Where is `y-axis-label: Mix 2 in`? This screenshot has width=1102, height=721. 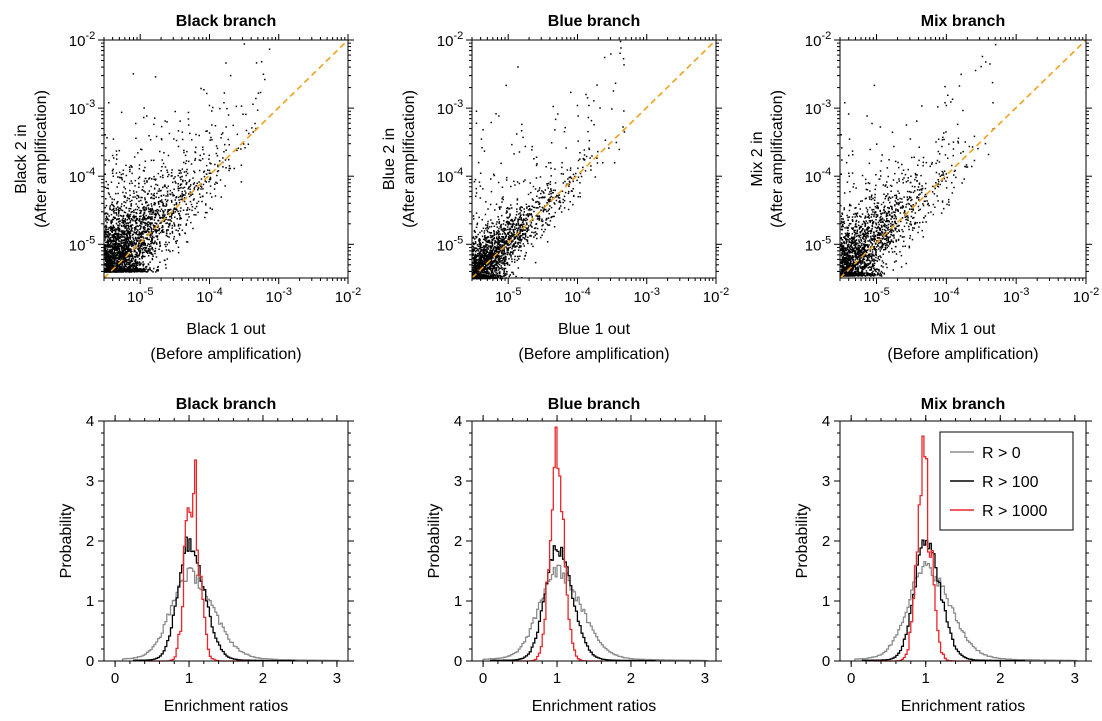 y-axis-label: Mix 2 in is located at coordinates (757, 158).